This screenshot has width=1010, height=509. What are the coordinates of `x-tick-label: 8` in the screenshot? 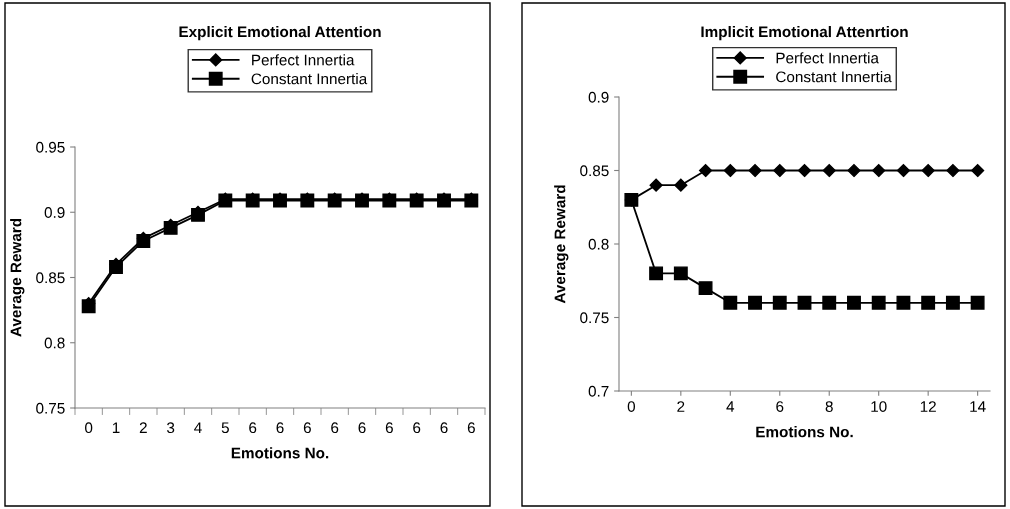 It's located at (829, 406).